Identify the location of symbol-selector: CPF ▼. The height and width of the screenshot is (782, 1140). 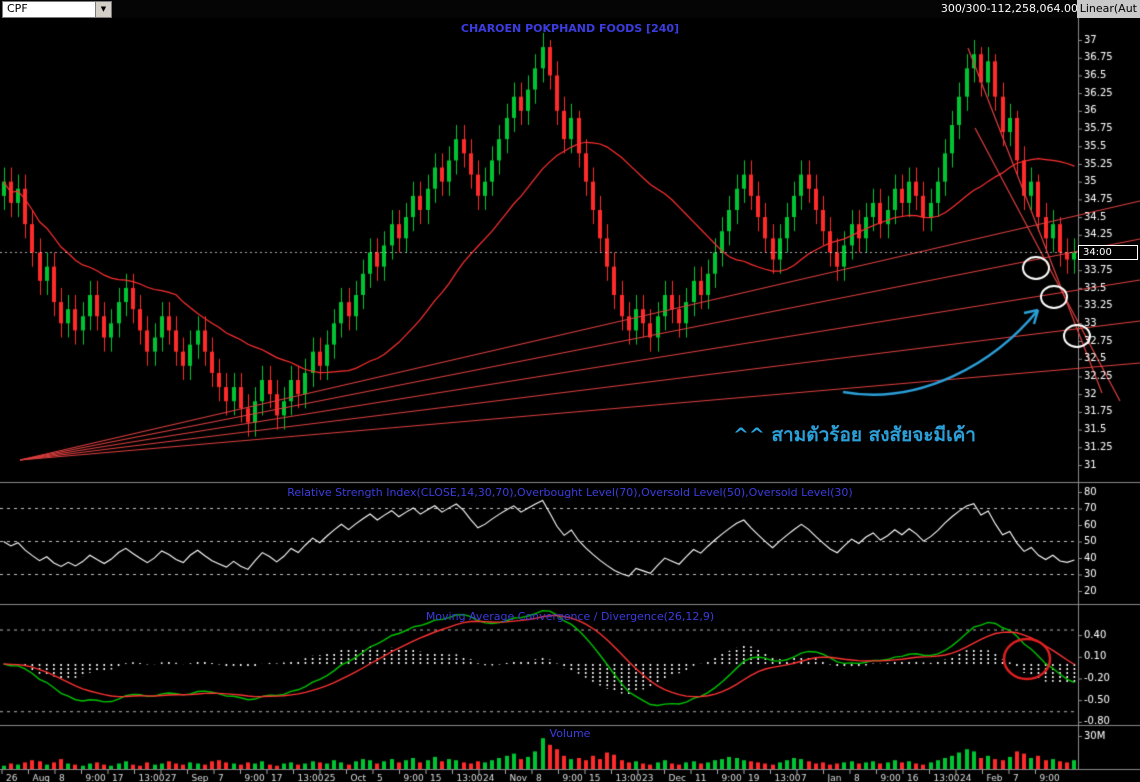
(57, 9).